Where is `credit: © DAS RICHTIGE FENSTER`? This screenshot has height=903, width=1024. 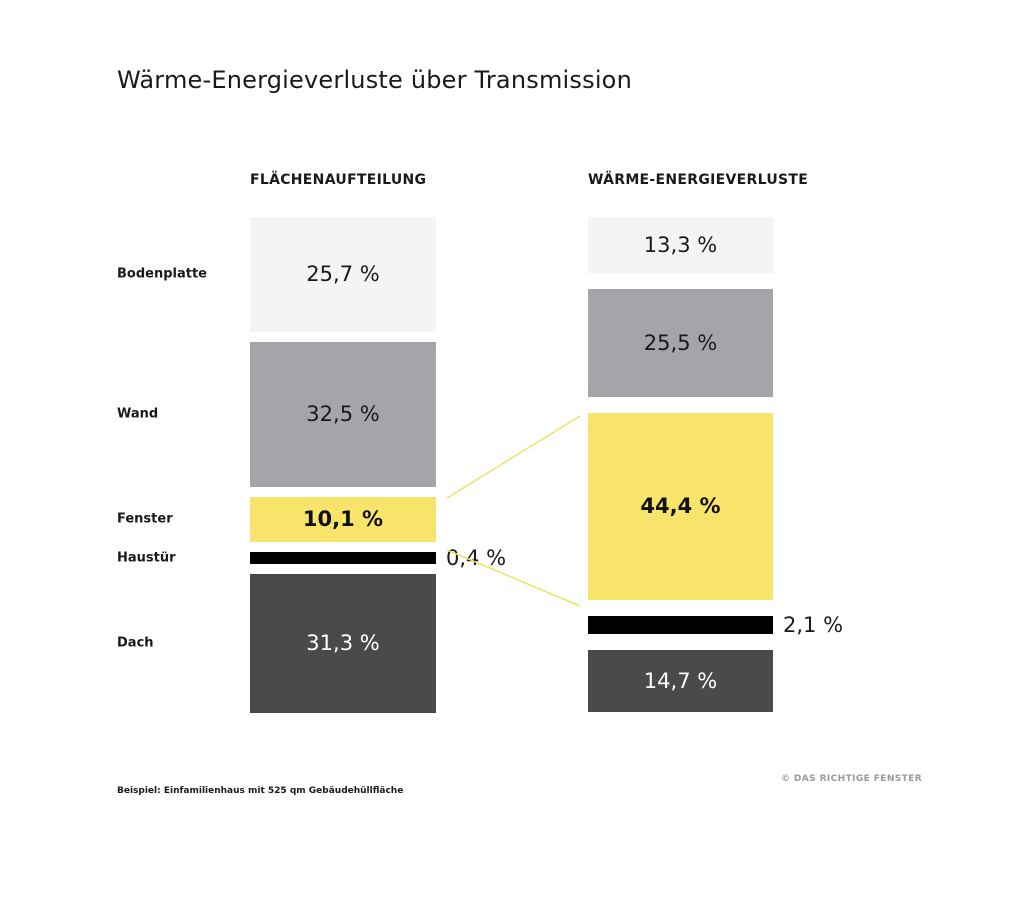 credit: © DAS RICHTIGE FENSTER is located at coordinates (852, 779).